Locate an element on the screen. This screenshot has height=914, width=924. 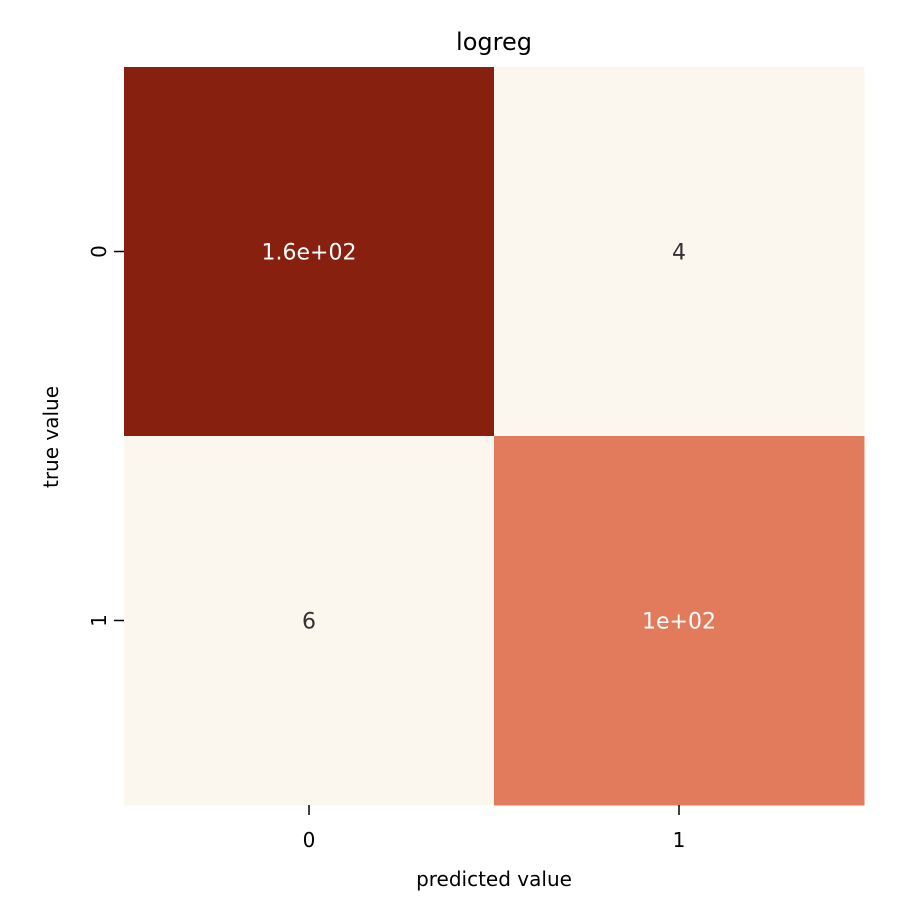
chart-title: logreg is located at coordinates (494, 42).